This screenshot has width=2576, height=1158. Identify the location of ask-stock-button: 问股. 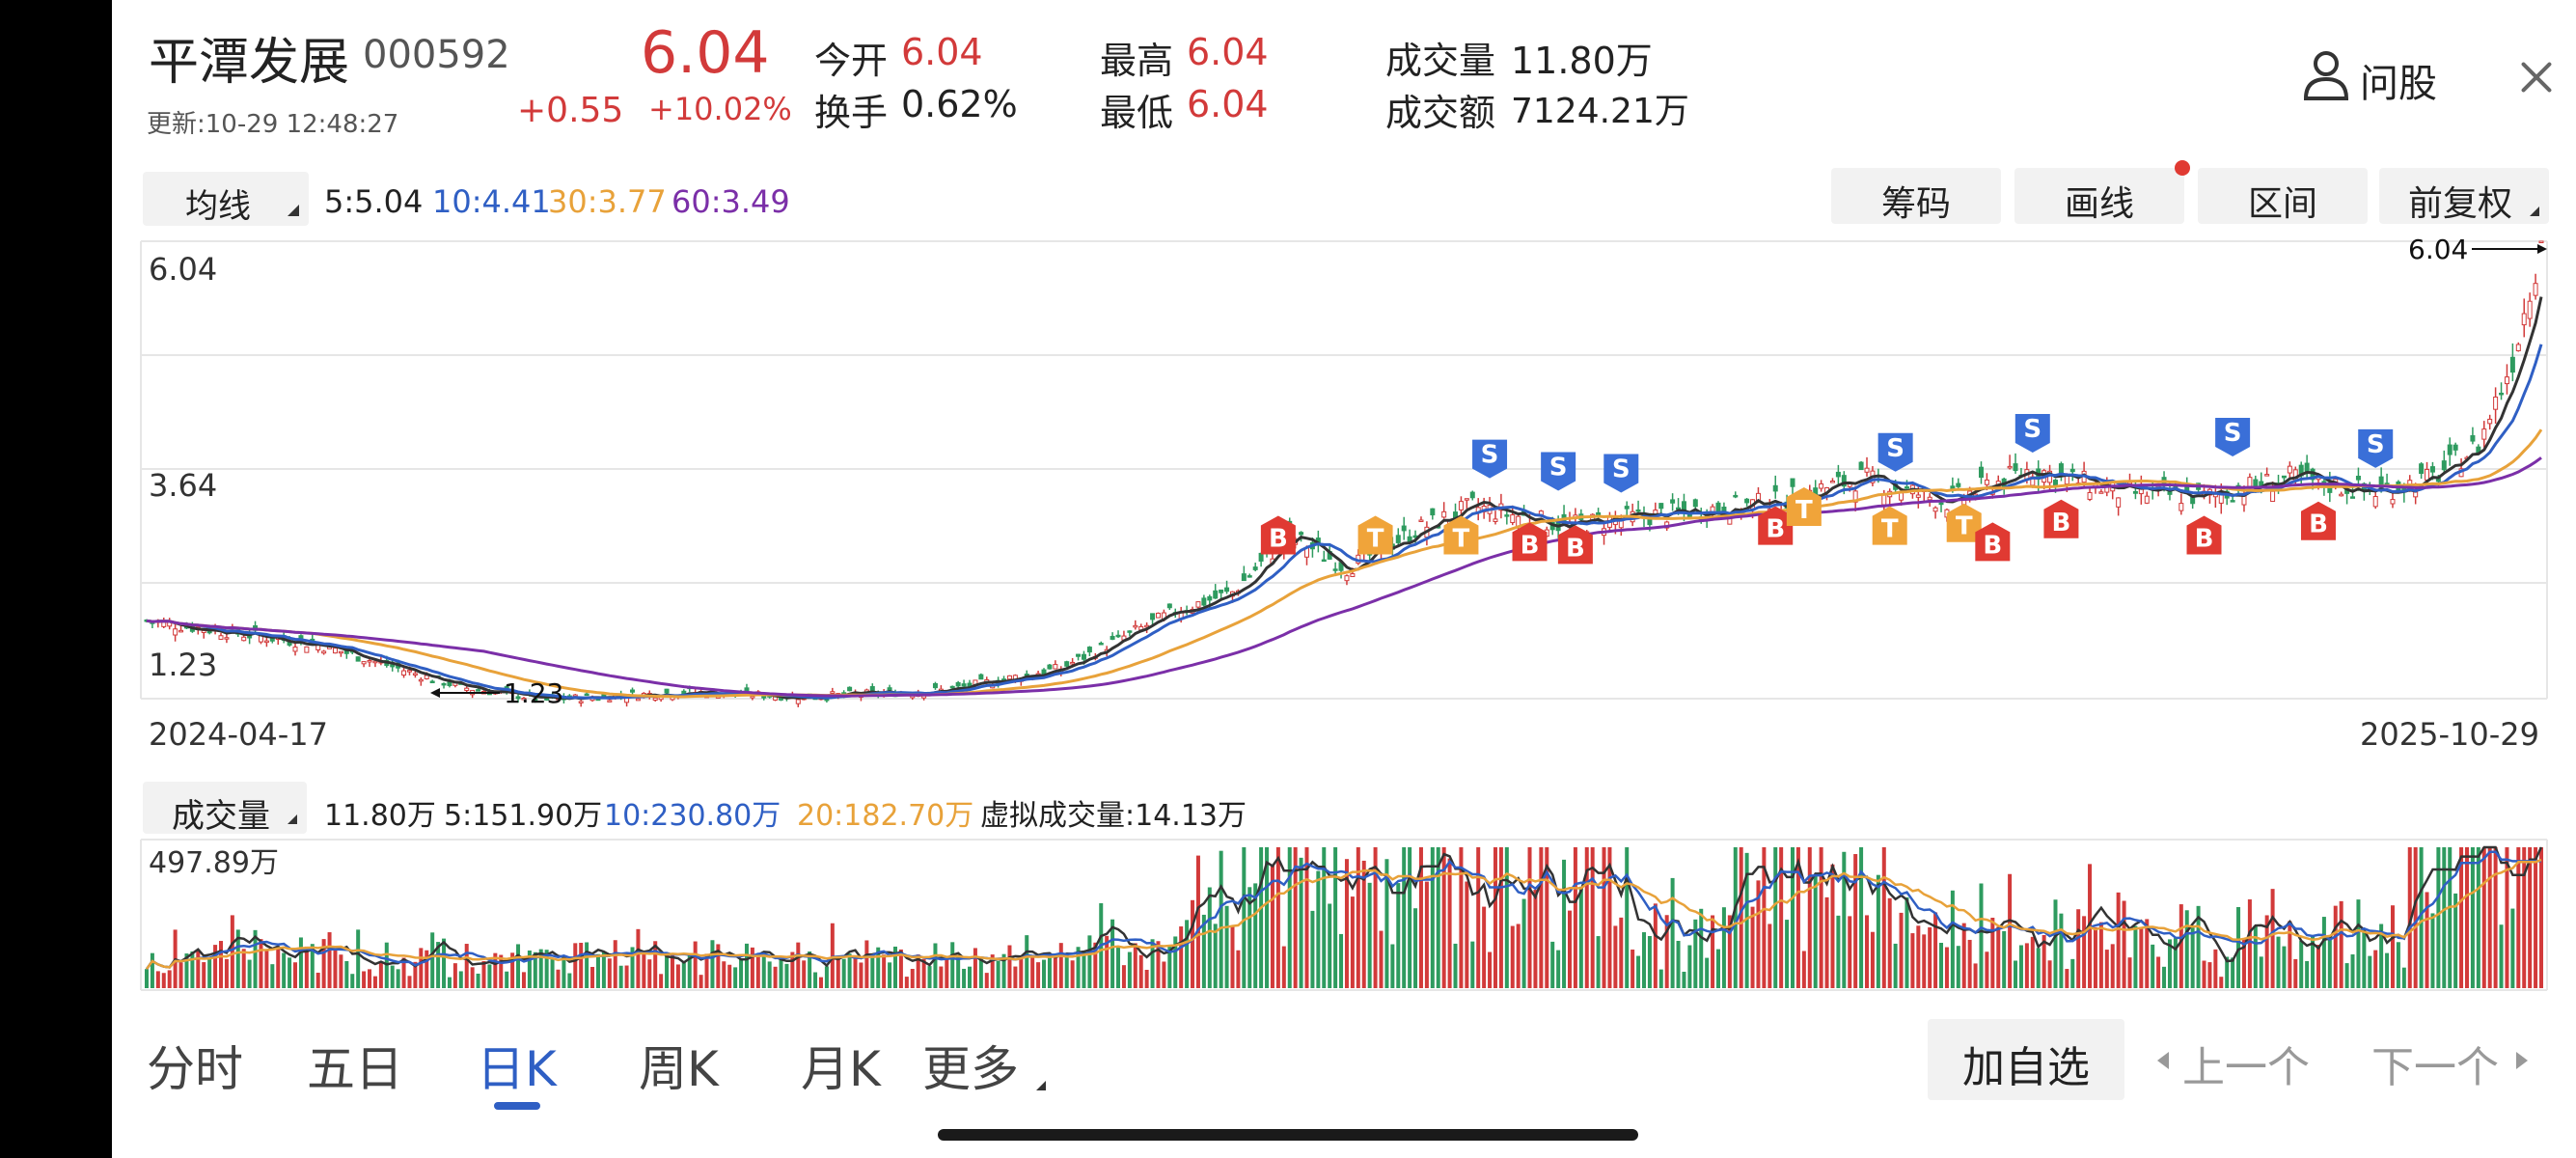
(2374, 76).